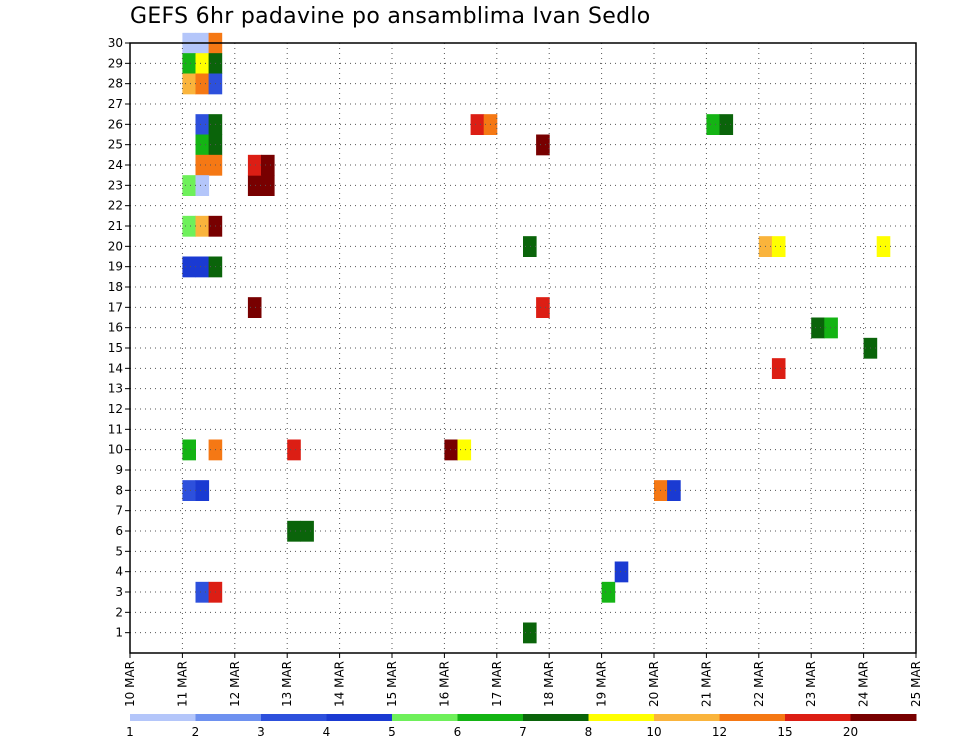 This screenshot has width=960, height=742. Describe the element at coordinates (706, 684) in the screenshot. I see `x-tick-label: 21 MAR` at that location.